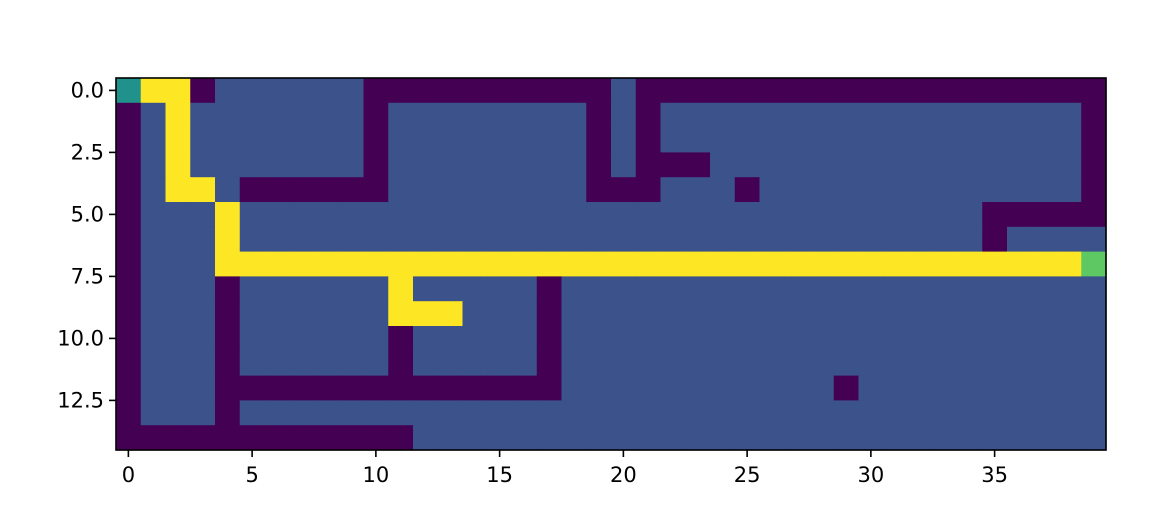  What do you see at coordinates (80, 338) in the screenshot?
I see `y-tick-label: 10.0` at bounding box center [80, 338].